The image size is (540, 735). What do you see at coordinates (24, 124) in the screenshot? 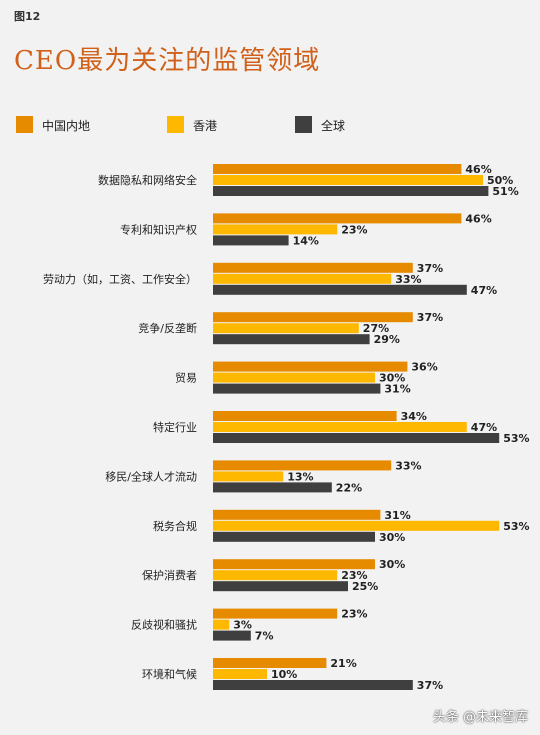
I see `legend-swatch-mainland` at bounding box center [24, 124].